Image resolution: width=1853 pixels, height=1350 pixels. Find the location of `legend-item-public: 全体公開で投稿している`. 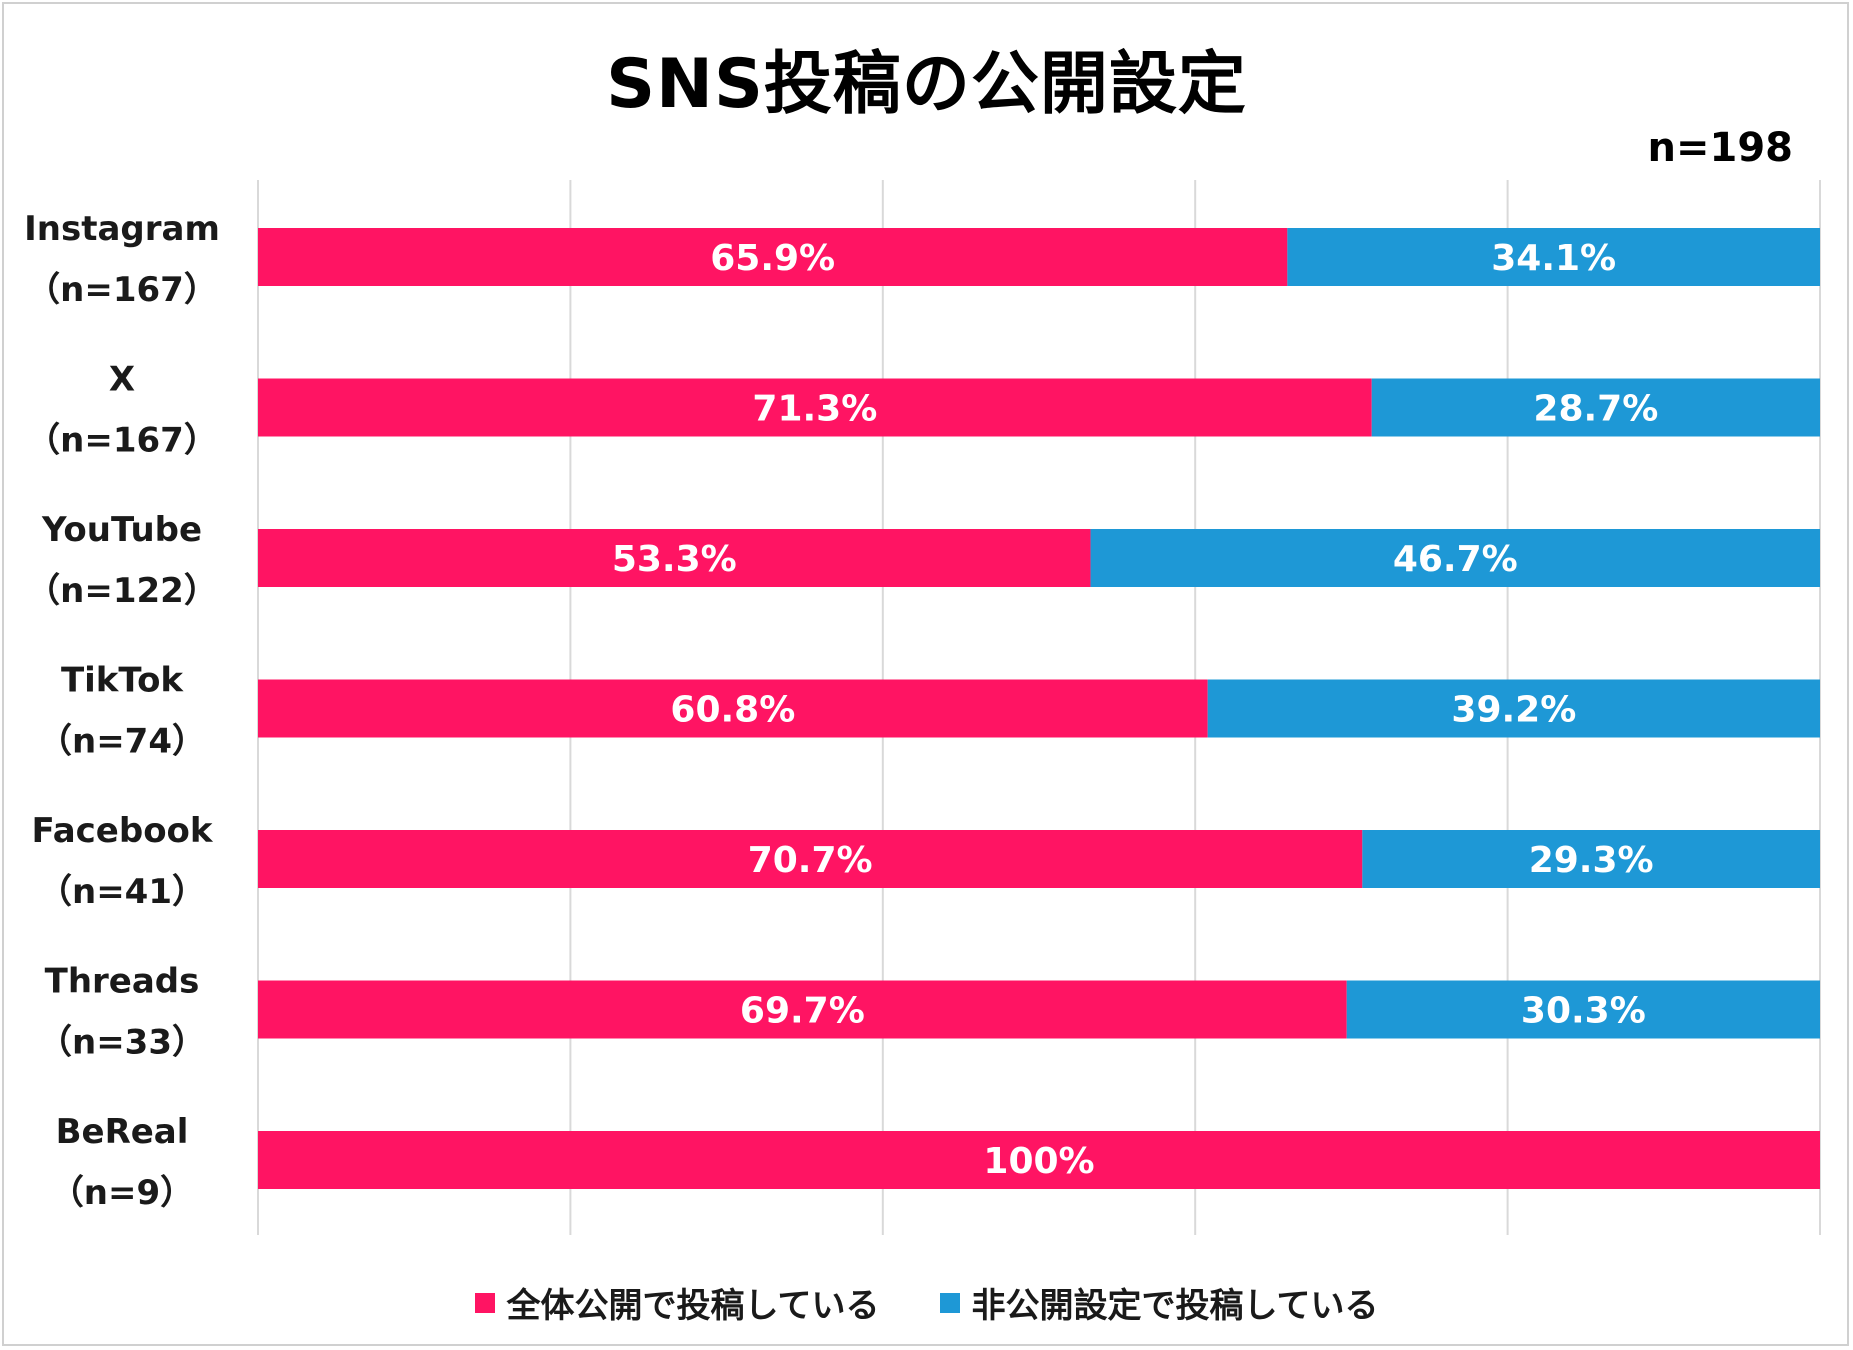

legend-item-public: 全体公開で投稿している is located at coordinates (677, 1302).